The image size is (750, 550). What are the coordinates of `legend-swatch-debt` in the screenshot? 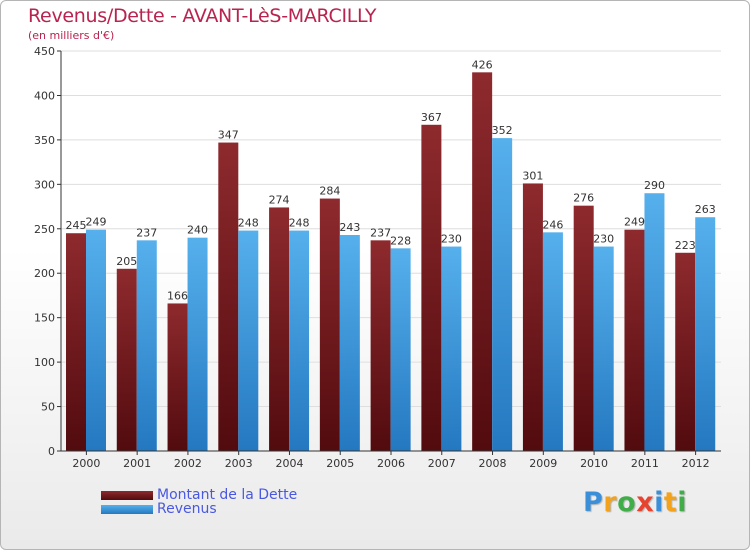 It's located at (127, 495).